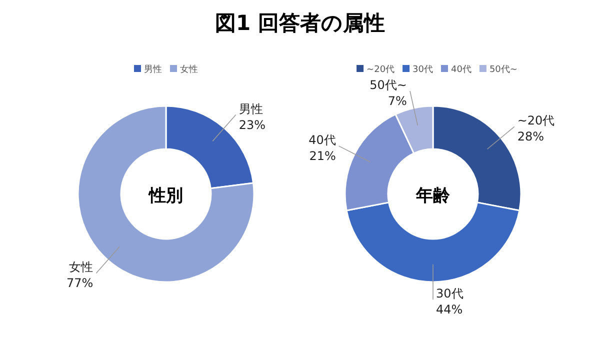  What do you see at coordinates (450, 293) in the screenshot?
I see `slice-label: 30代` at bounding box center [450, 293].